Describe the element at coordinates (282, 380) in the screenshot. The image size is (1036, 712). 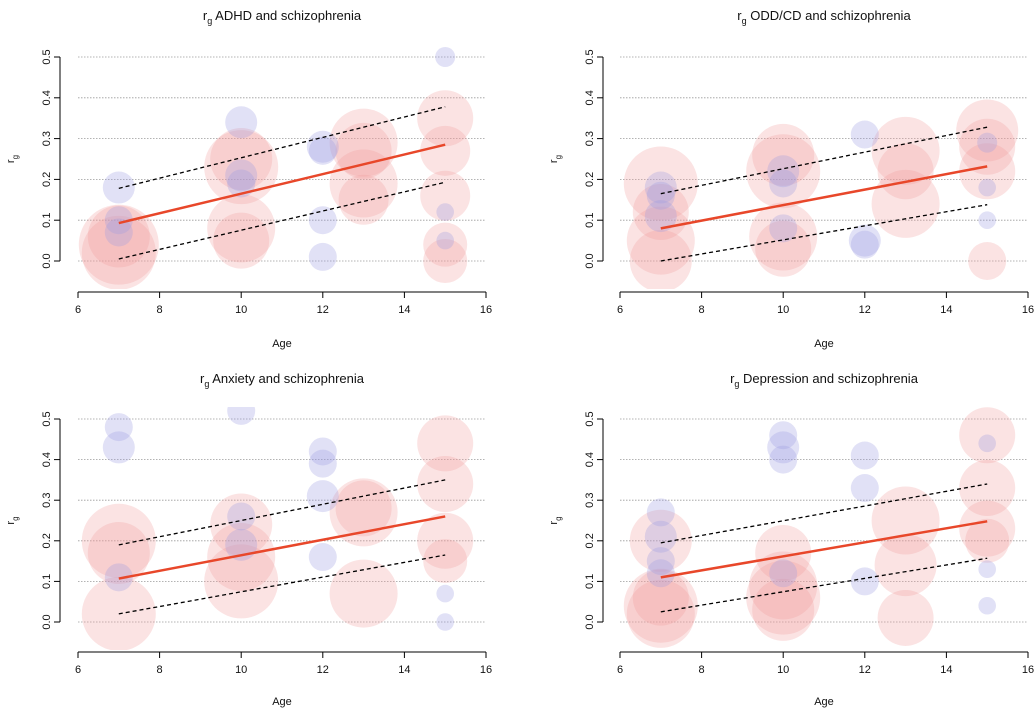
I see `panel-title: rg Anxiety and schizophrenia` at that location.